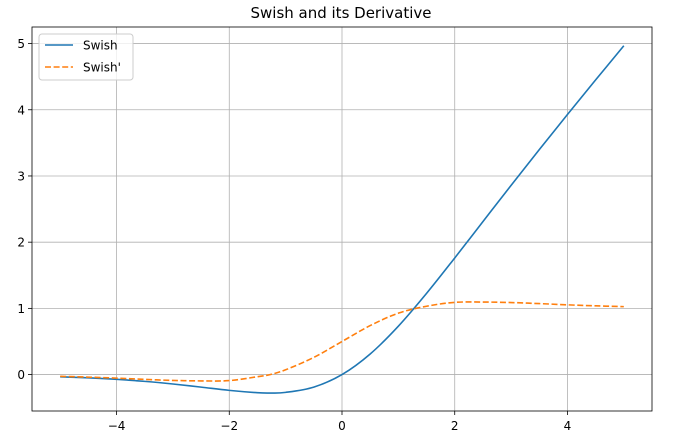 This screenshot has width=693, height=436. I want to click on legend-label-swish: Swish, so click(100, 46).